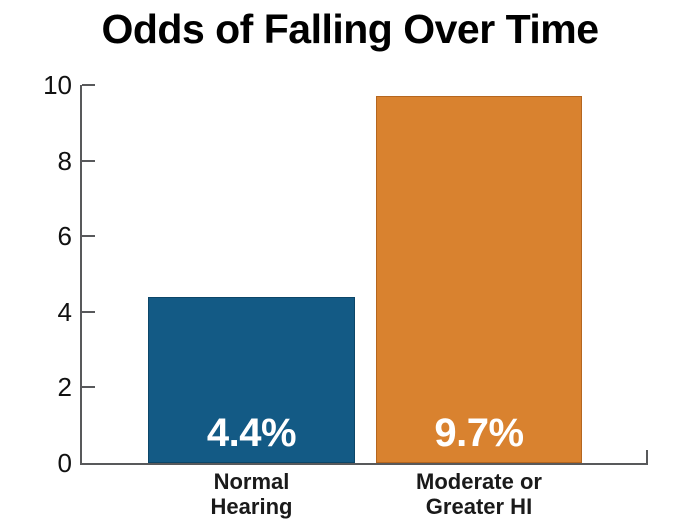 The height and width of the screenshot is (527, 700). What do you see at coordinates (36, 274) in the screenshot?
I see `y-axis-tick-labels: 10 8 6 4 2 0` at bounding box center [36, 274].